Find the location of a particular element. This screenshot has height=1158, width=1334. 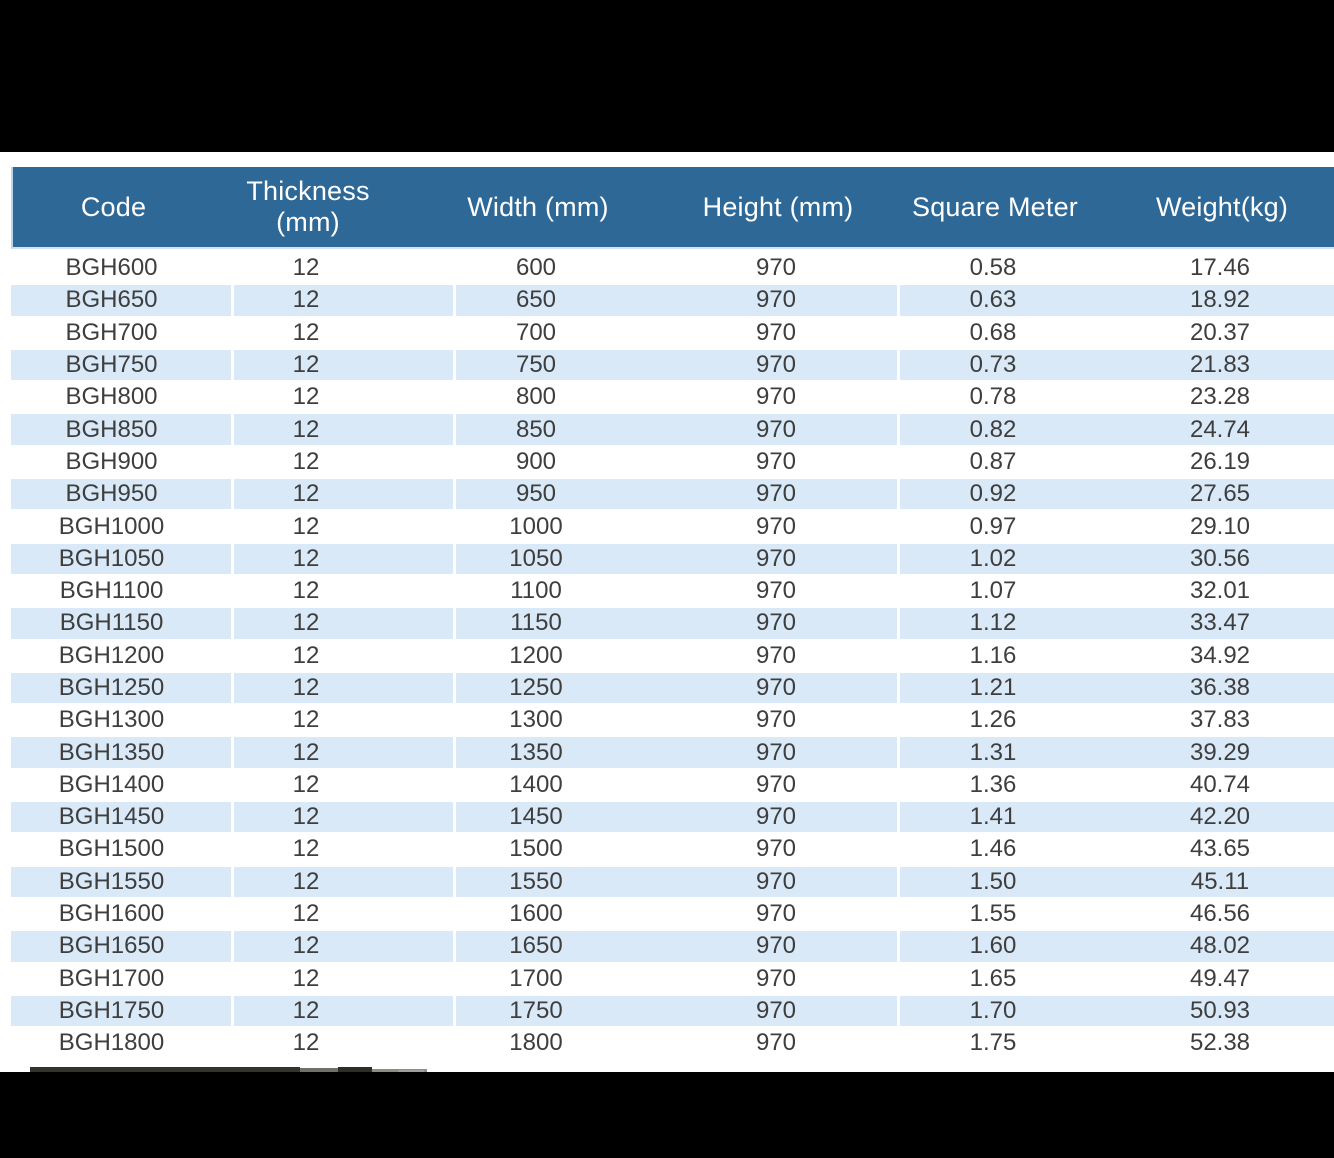

table-row: BGH700 12 700 970 0.68 20.37 is located at coordinates (672, 333).